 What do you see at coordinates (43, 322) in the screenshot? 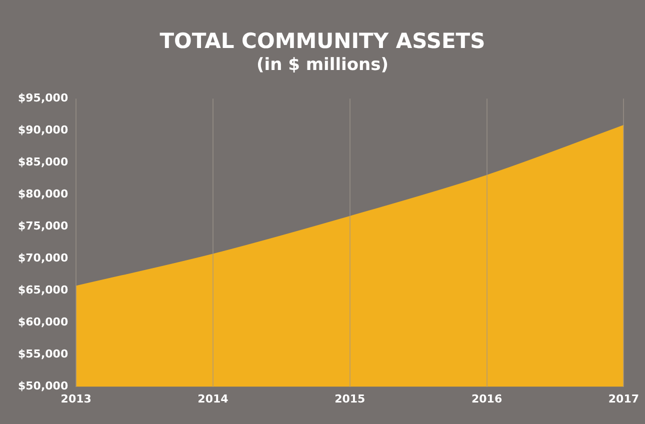
I see `y-tick-label: $60,000` at bounding box center [43, 322].